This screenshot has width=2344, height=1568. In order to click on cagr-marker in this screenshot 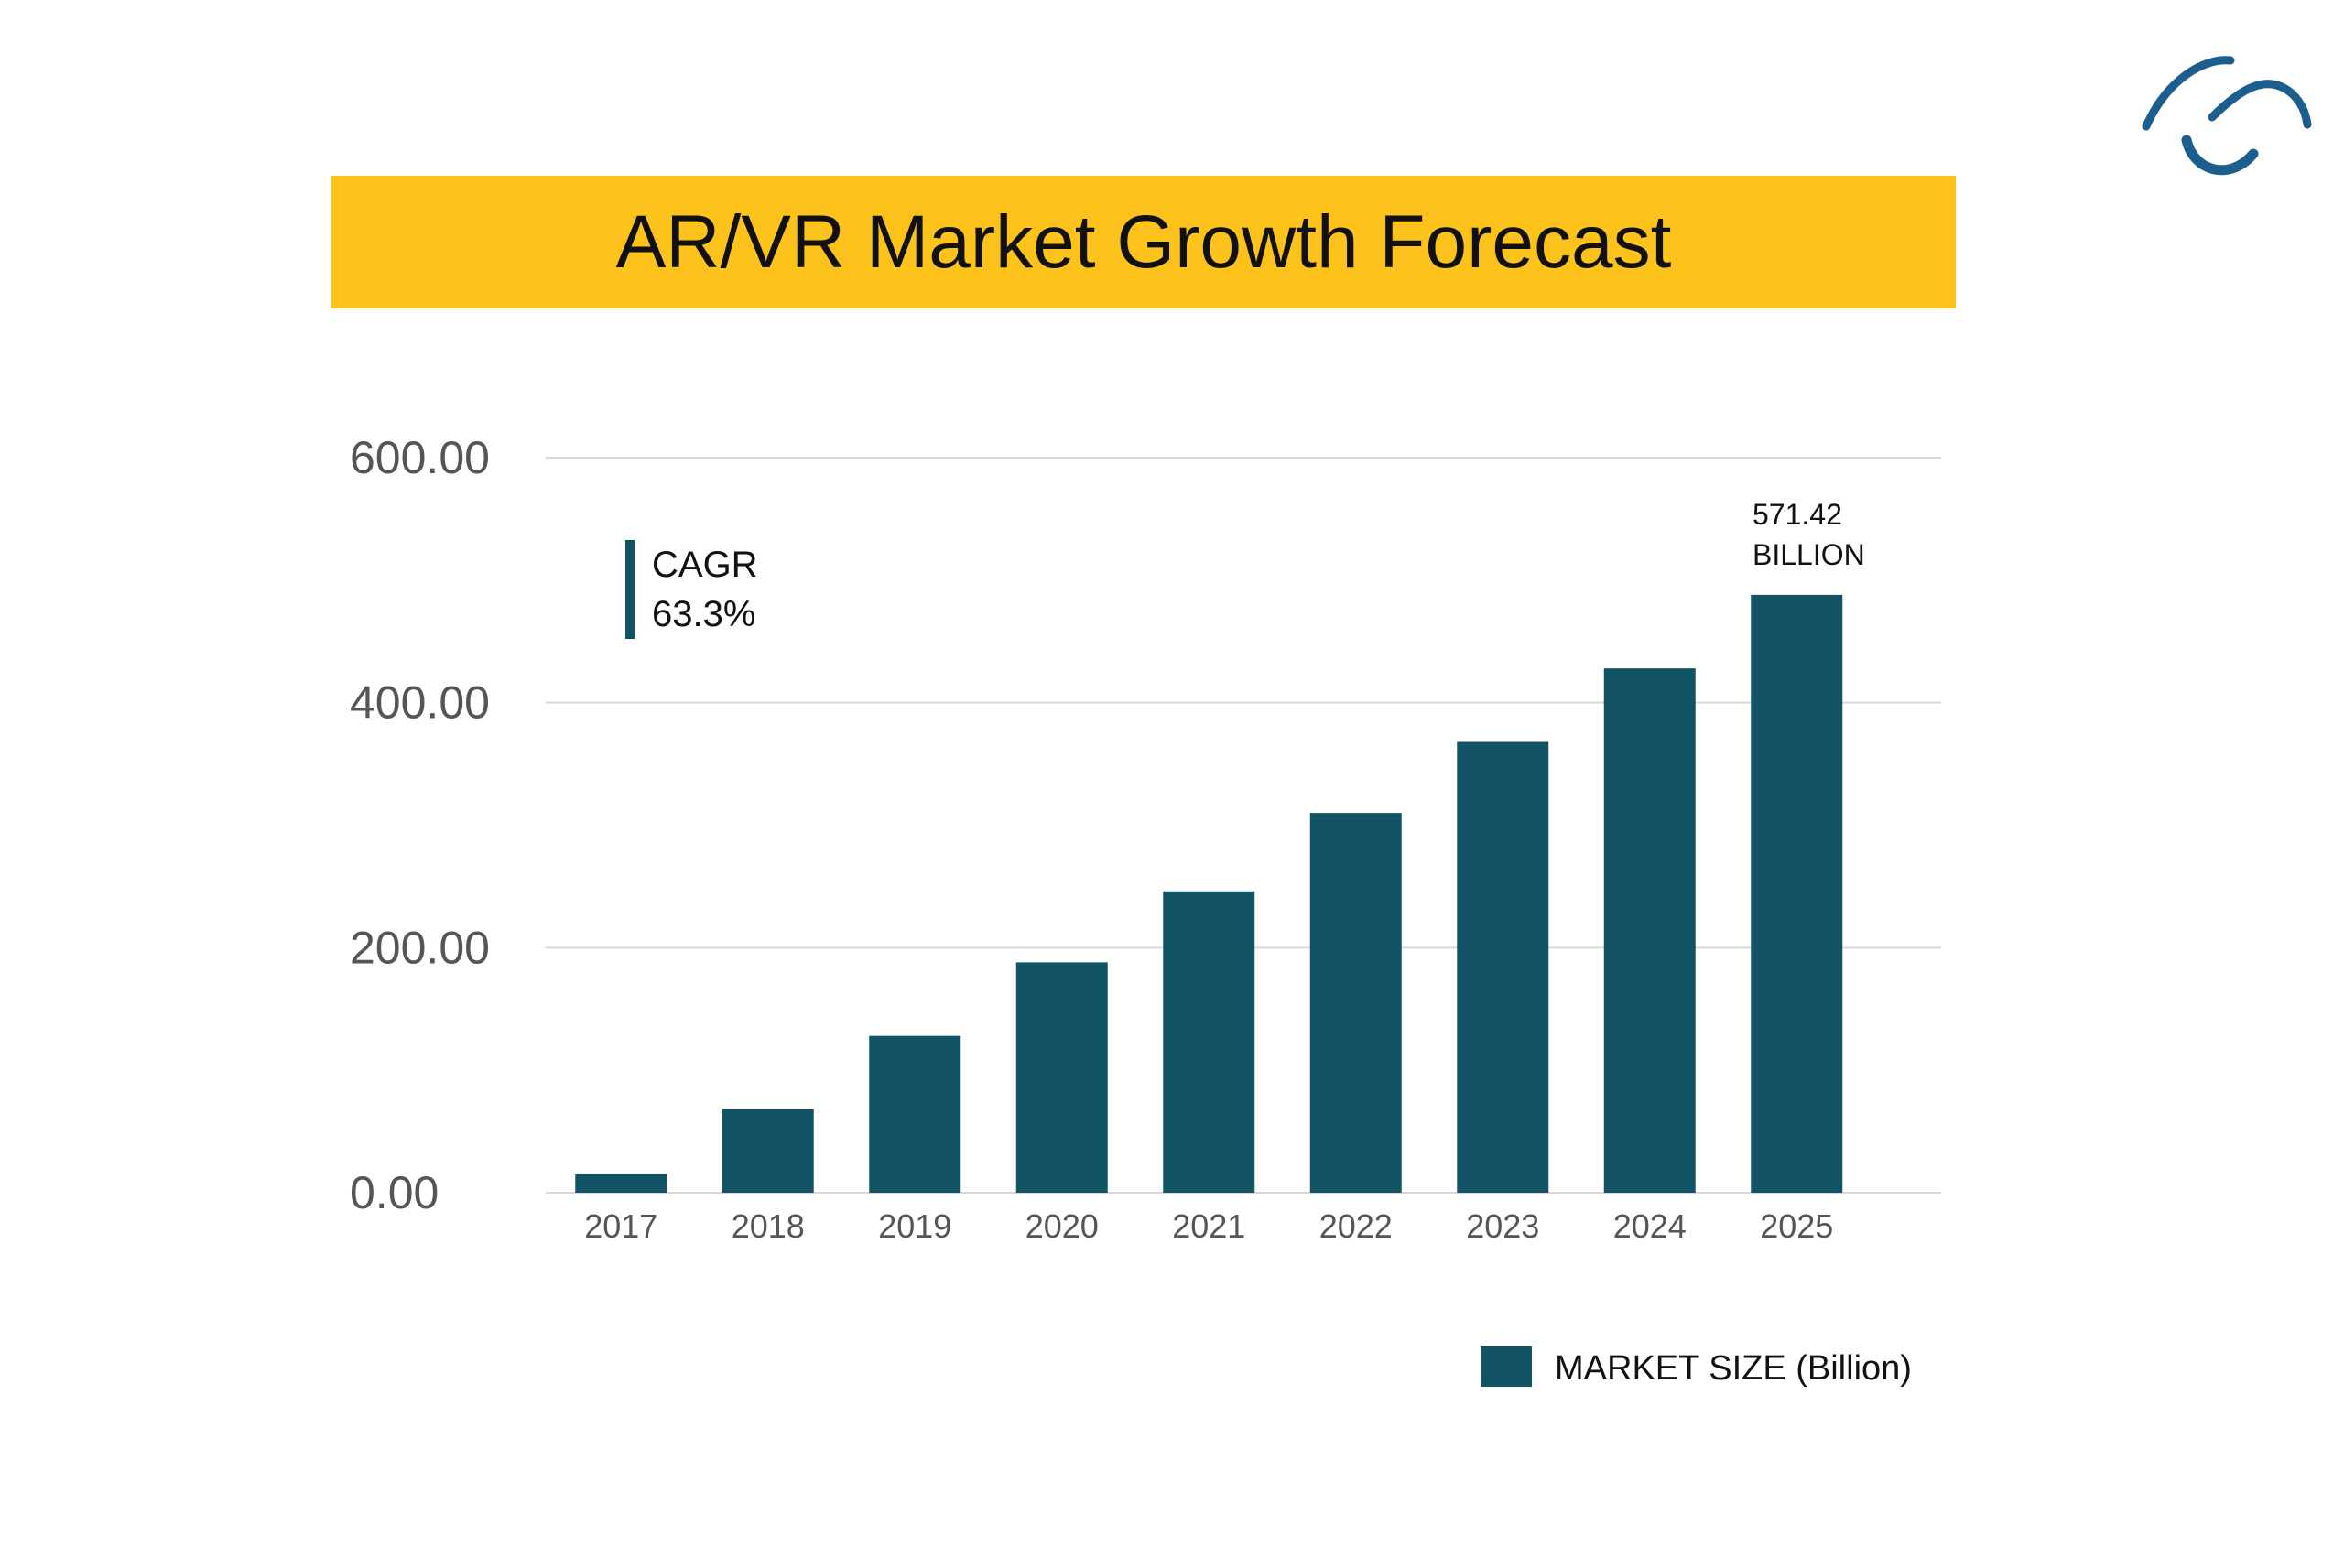, I will do `click(630, 590)`.